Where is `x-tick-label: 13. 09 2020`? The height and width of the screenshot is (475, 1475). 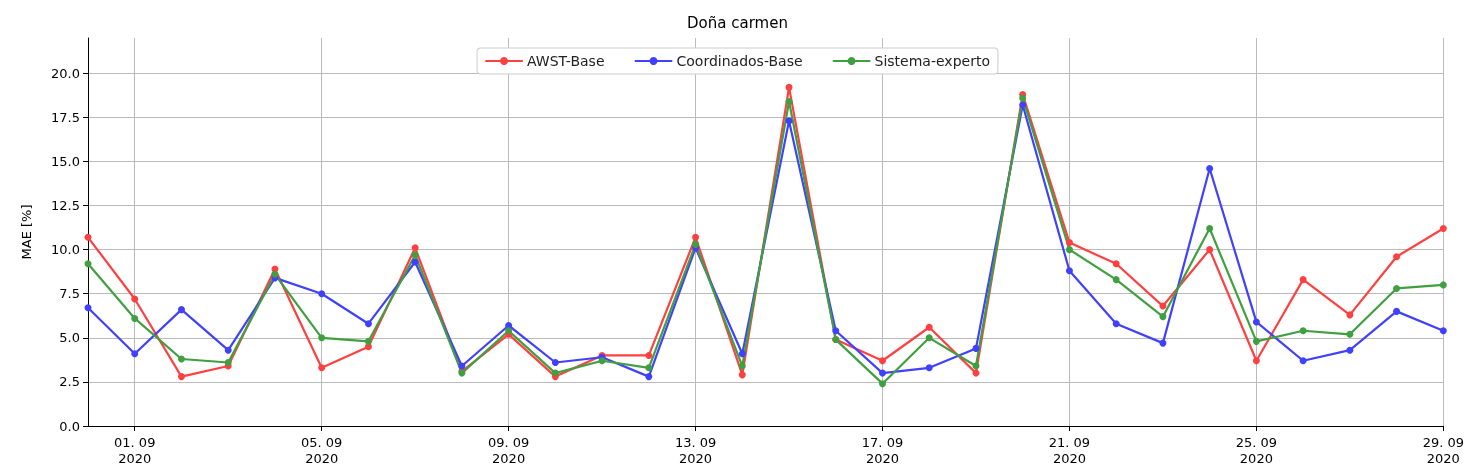 x-tick-label: 13. 09 2020 is located at coordinates (695, 450).